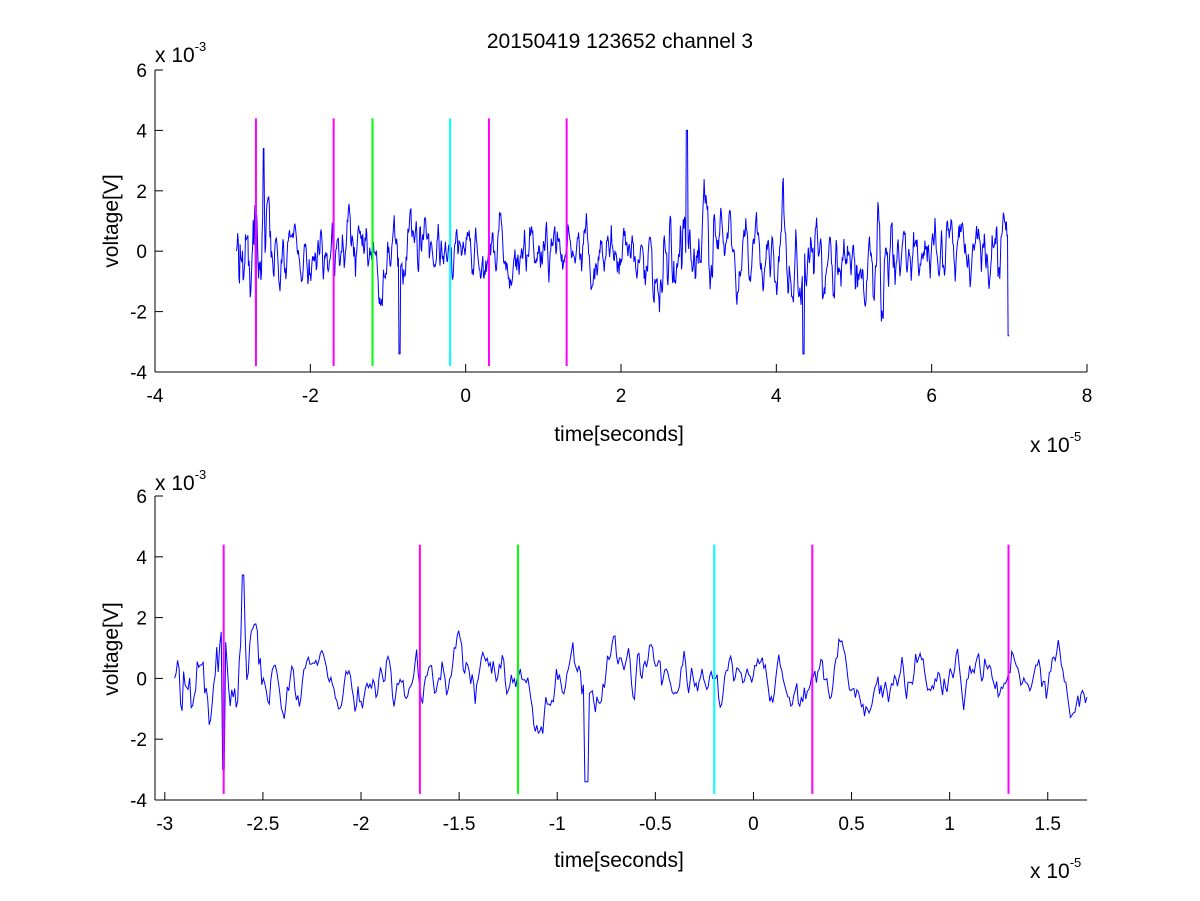 This screenshot has width=1200, height=901. Describe the element at coordinates (931, 396) in the screenshot. I see `x-tick-label: 6` at that location.